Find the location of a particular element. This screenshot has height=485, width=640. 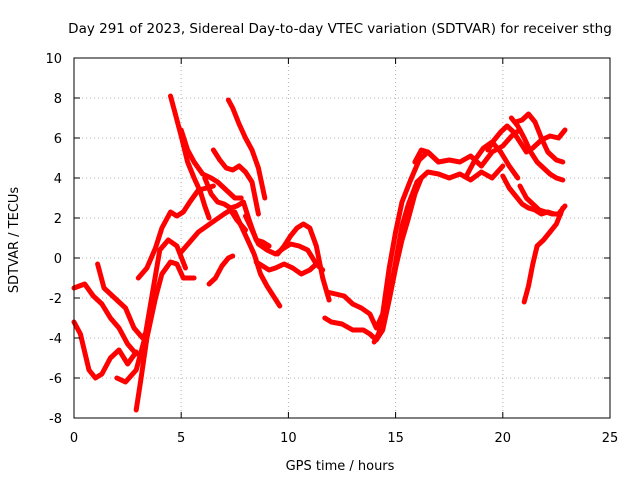

series-arc-ab is located at coordinates (543, 255).